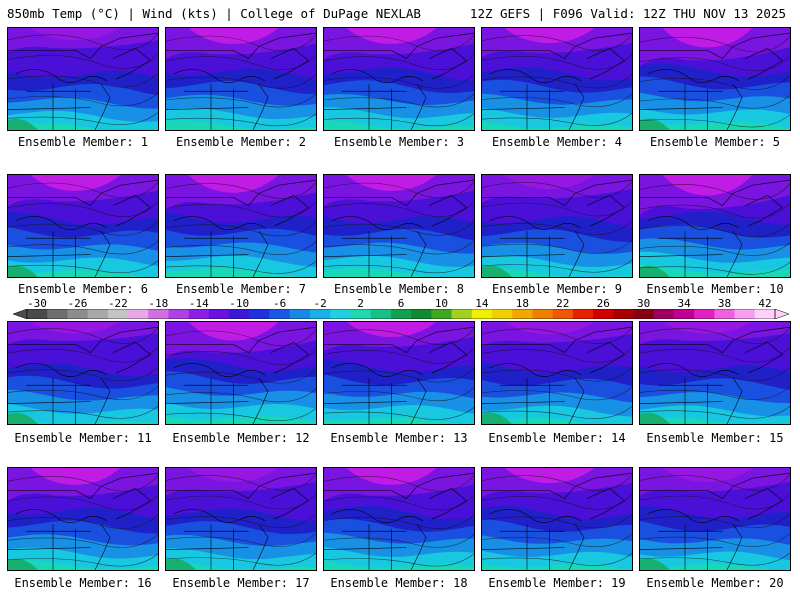  I want to click on colorbar-min-arrow, so click(20, 314).